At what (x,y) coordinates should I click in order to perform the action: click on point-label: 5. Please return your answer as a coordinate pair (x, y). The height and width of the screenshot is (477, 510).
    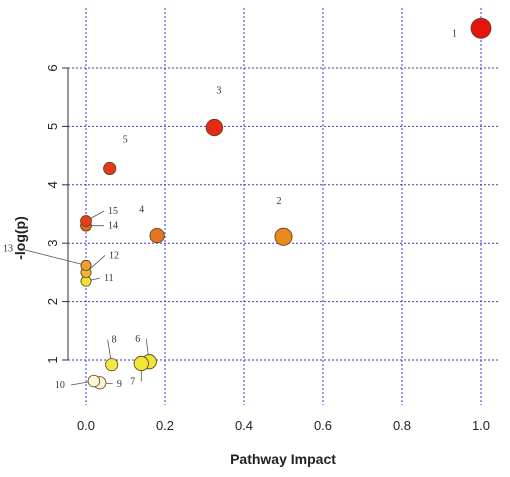
    Looking at the image, I should click on (125, 139).